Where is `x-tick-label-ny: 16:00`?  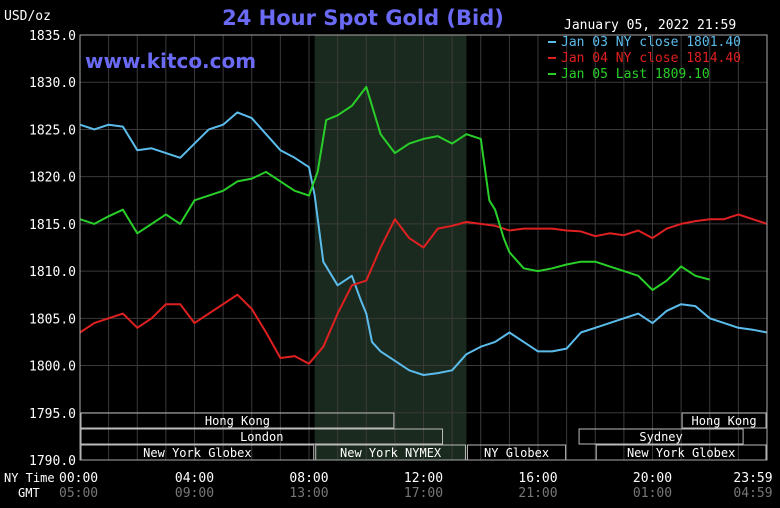 x-tick-label-ny: 16:00 is located at coordinates (537, 478).